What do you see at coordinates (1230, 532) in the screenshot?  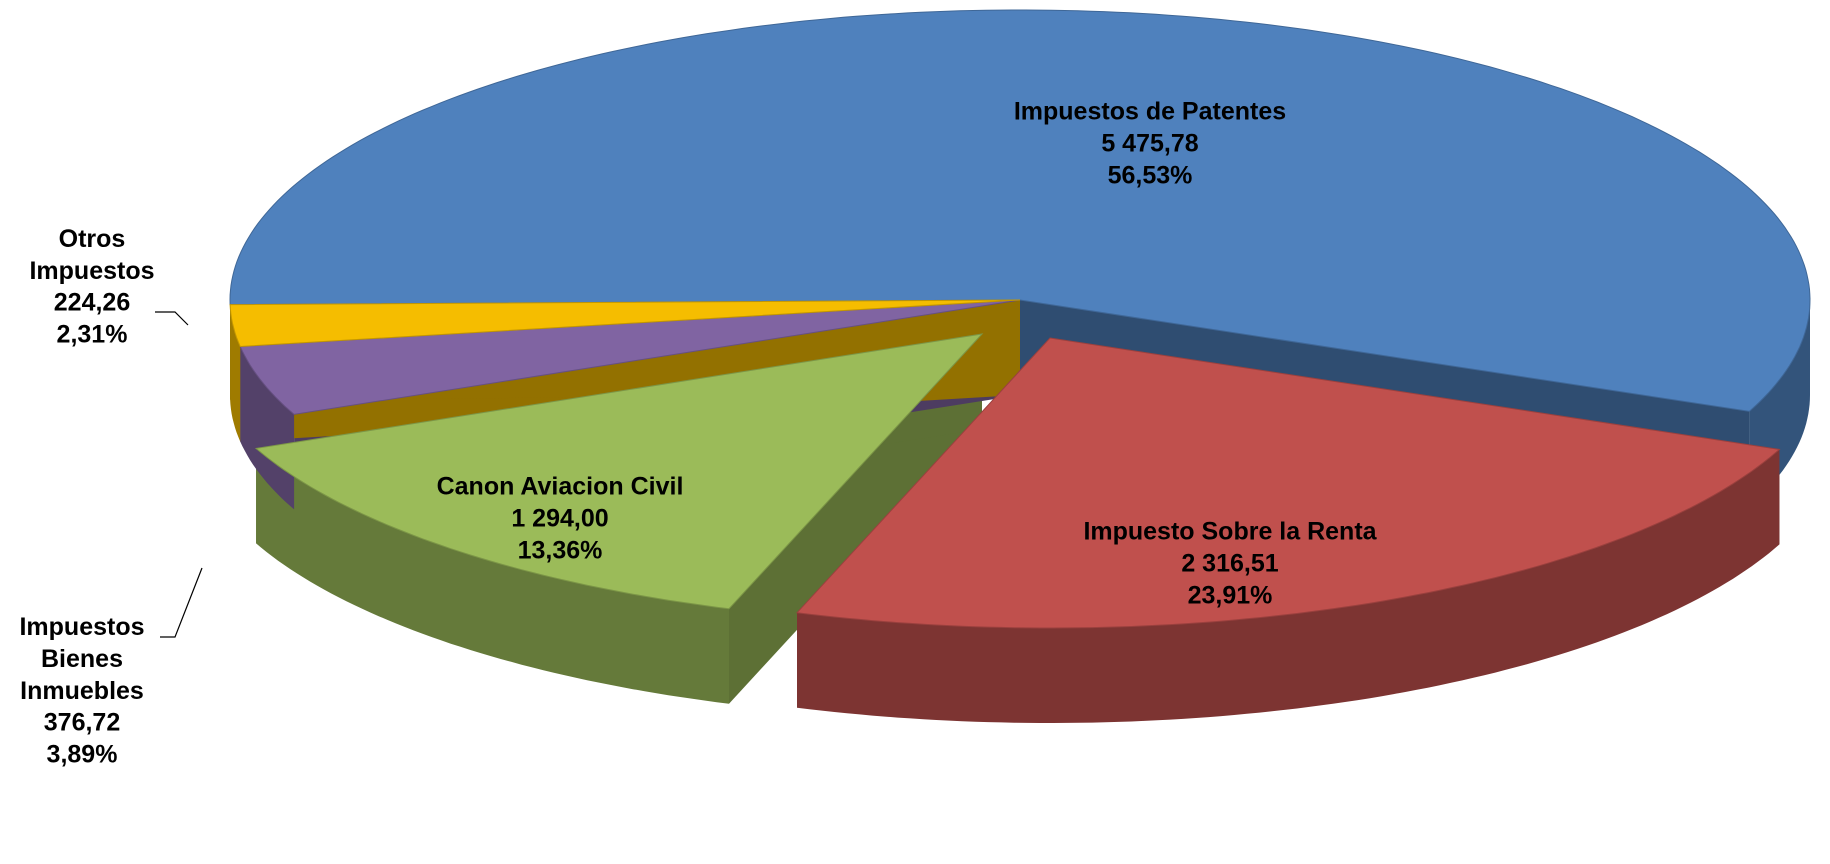 I see `category-label: Impuesto Sobre la Renta` at bounding box center [1230, 532].